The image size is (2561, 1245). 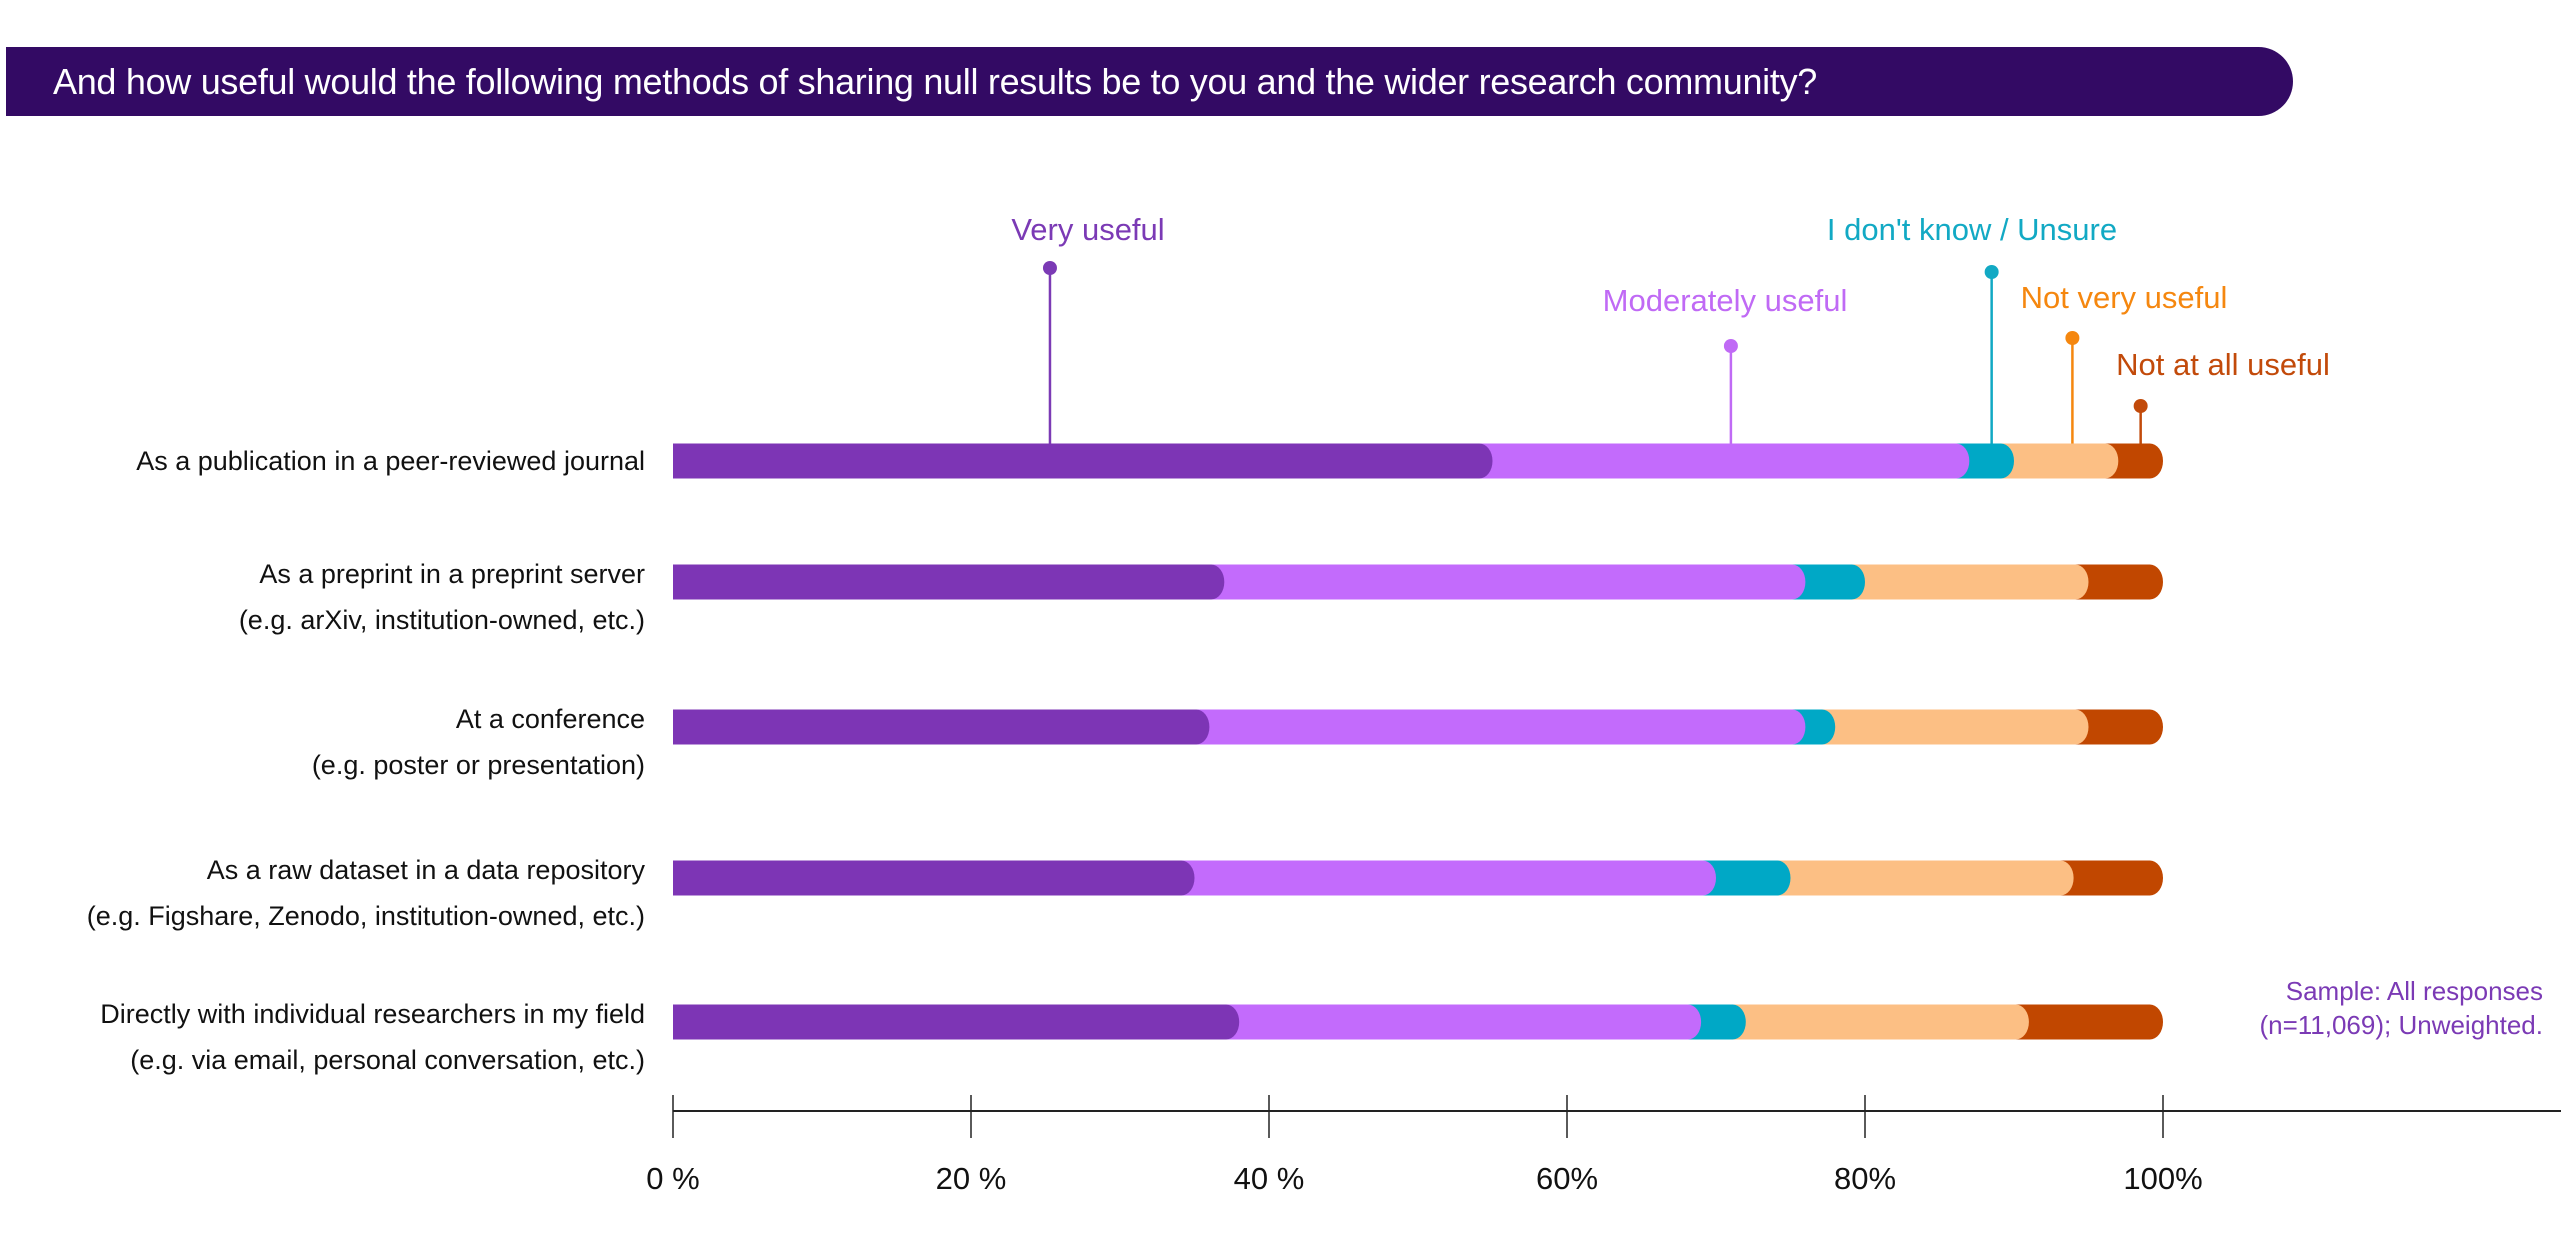 I want to click on legend-item: Not very useful, so click(x=2124, y=362).